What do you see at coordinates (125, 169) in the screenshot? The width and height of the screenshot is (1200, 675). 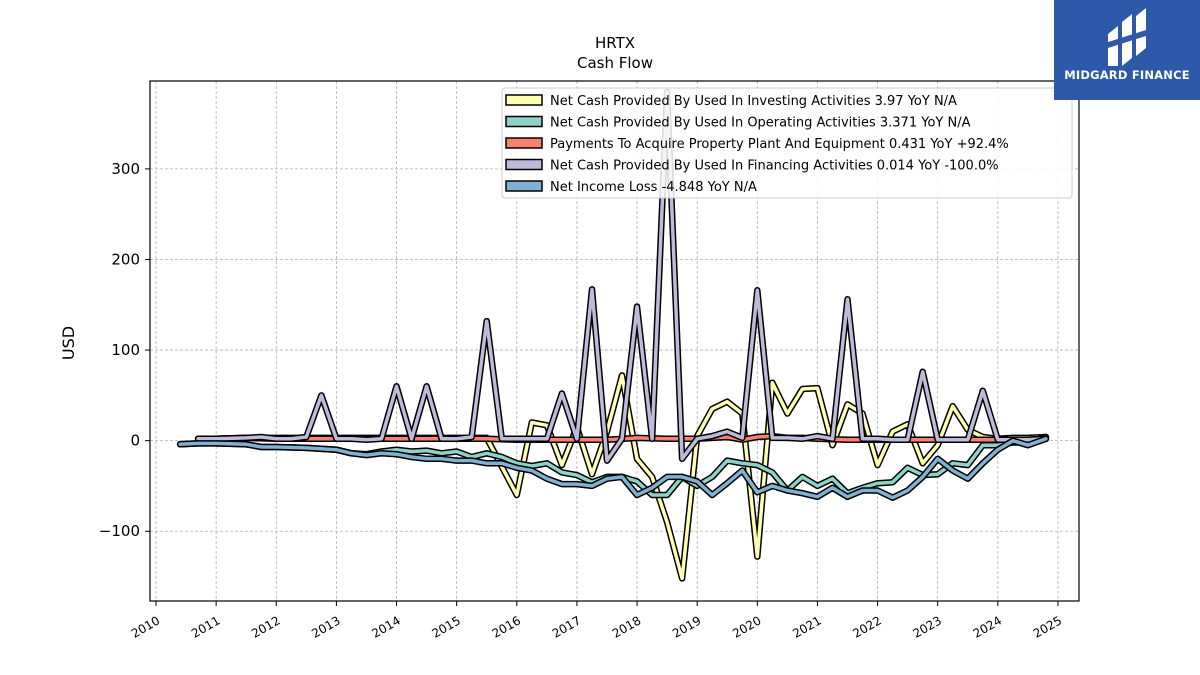 I see `y-tick-label: 300` at bounding box center [125, 169].